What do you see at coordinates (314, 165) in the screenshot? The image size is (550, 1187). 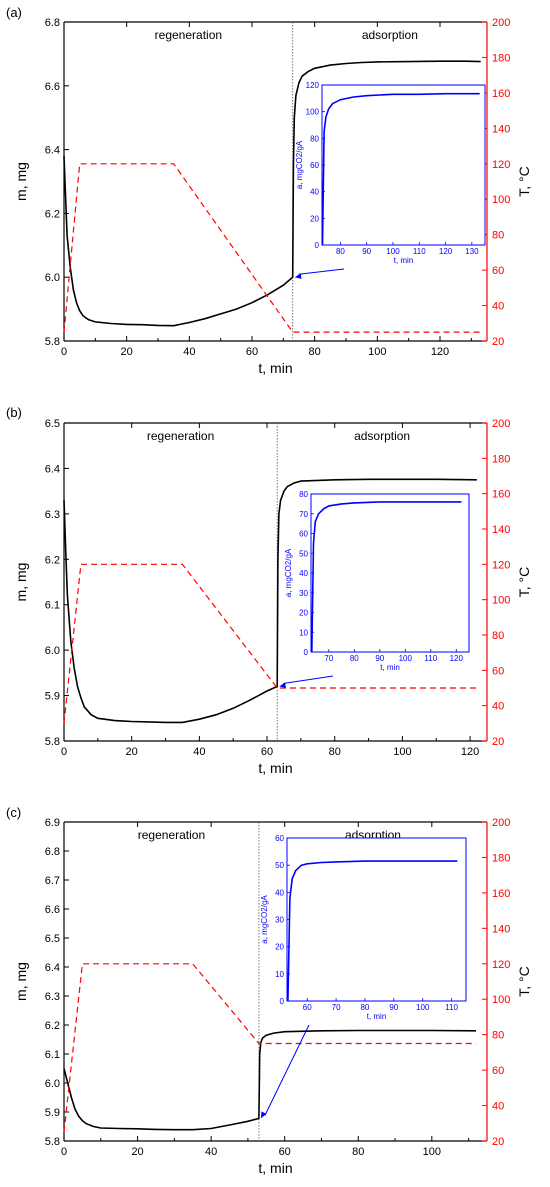 I see `inset-y-tick-label: 60` at bounding box center [314, 165].